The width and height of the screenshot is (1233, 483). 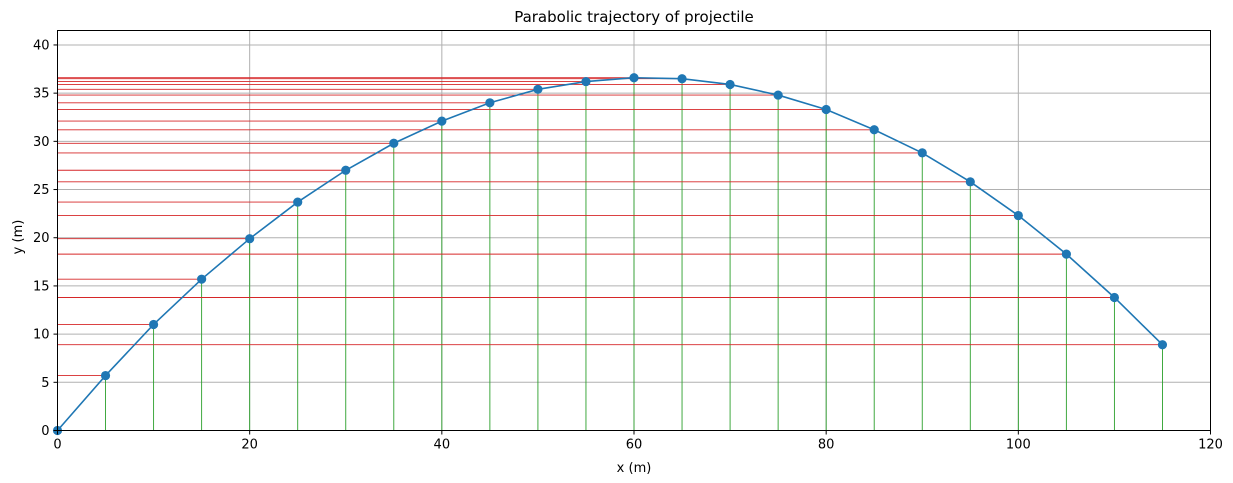 I want to click on y-tick-label: 20, so click(x=41, y=238).